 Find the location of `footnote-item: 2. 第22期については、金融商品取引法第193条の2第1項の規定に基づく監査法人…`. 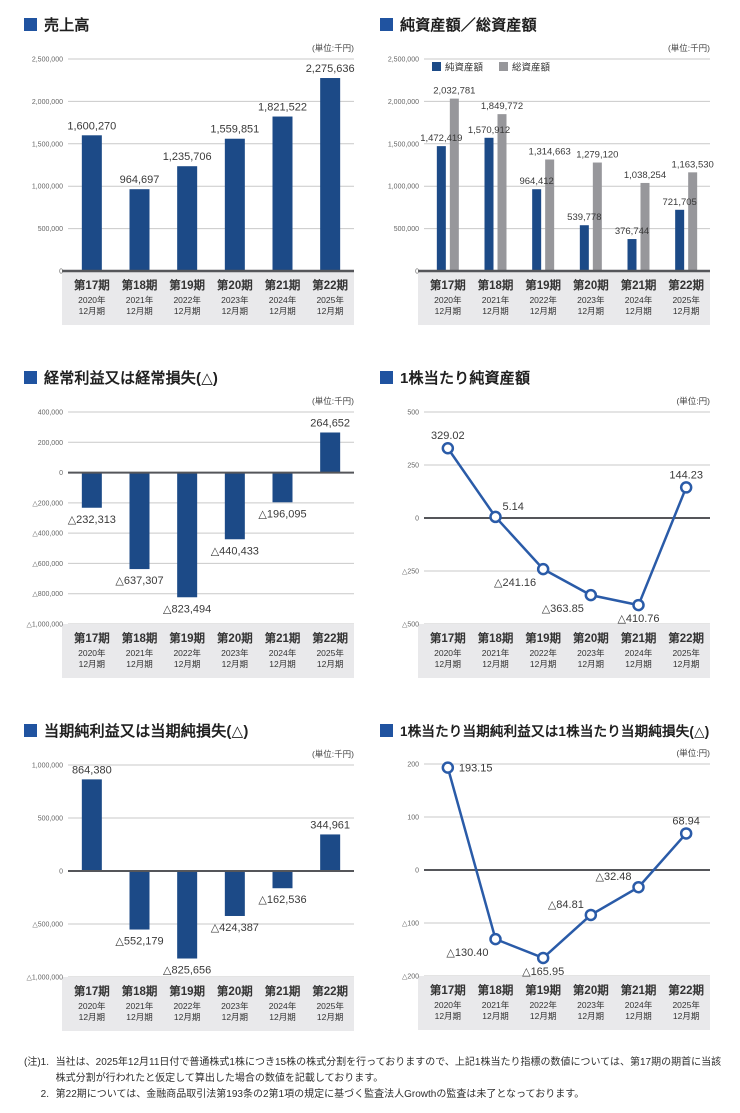

footnote-item: 2. 第22期については、金融商品取引法第193条の2第1項の規定に基づく監査法人… is located at coordinates (381, 1095).